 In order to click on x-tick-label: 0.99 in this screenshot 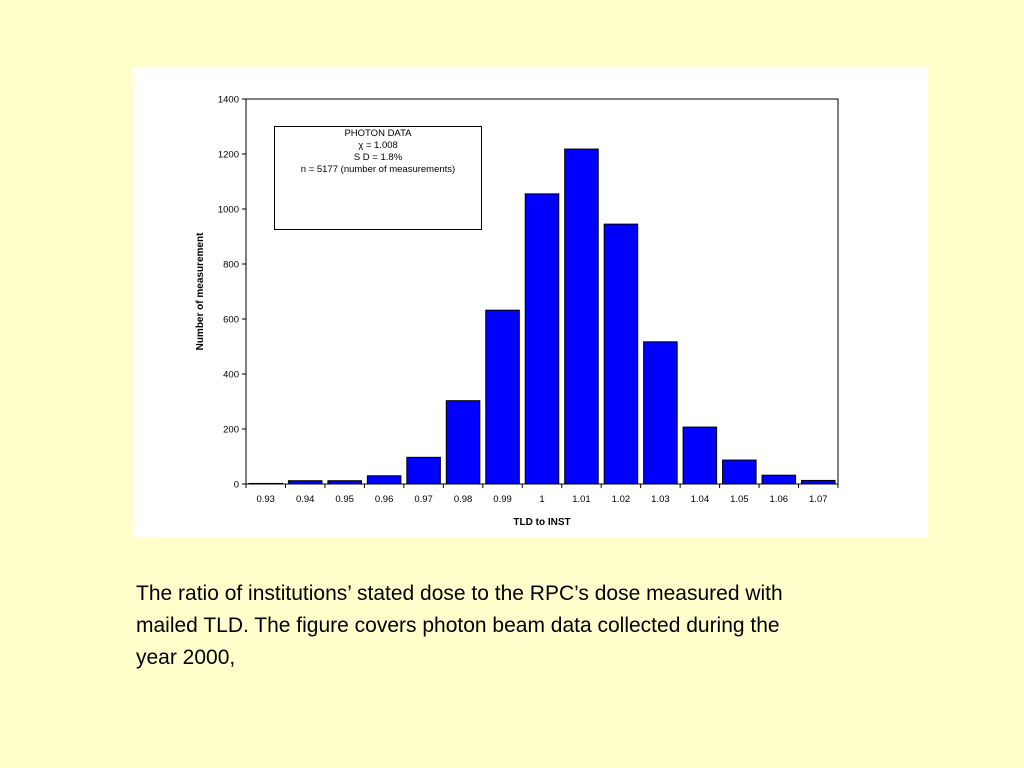, I will do `click(502, 499)`.